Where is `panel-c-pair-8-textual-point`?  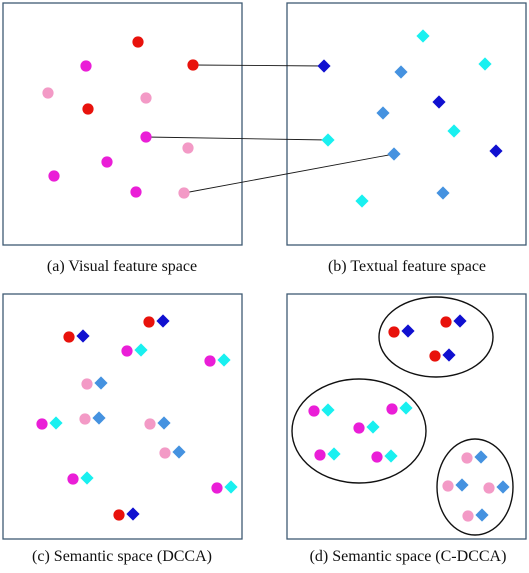
panel-c-pair-8-textual-point is located at coordinates (164, 423).